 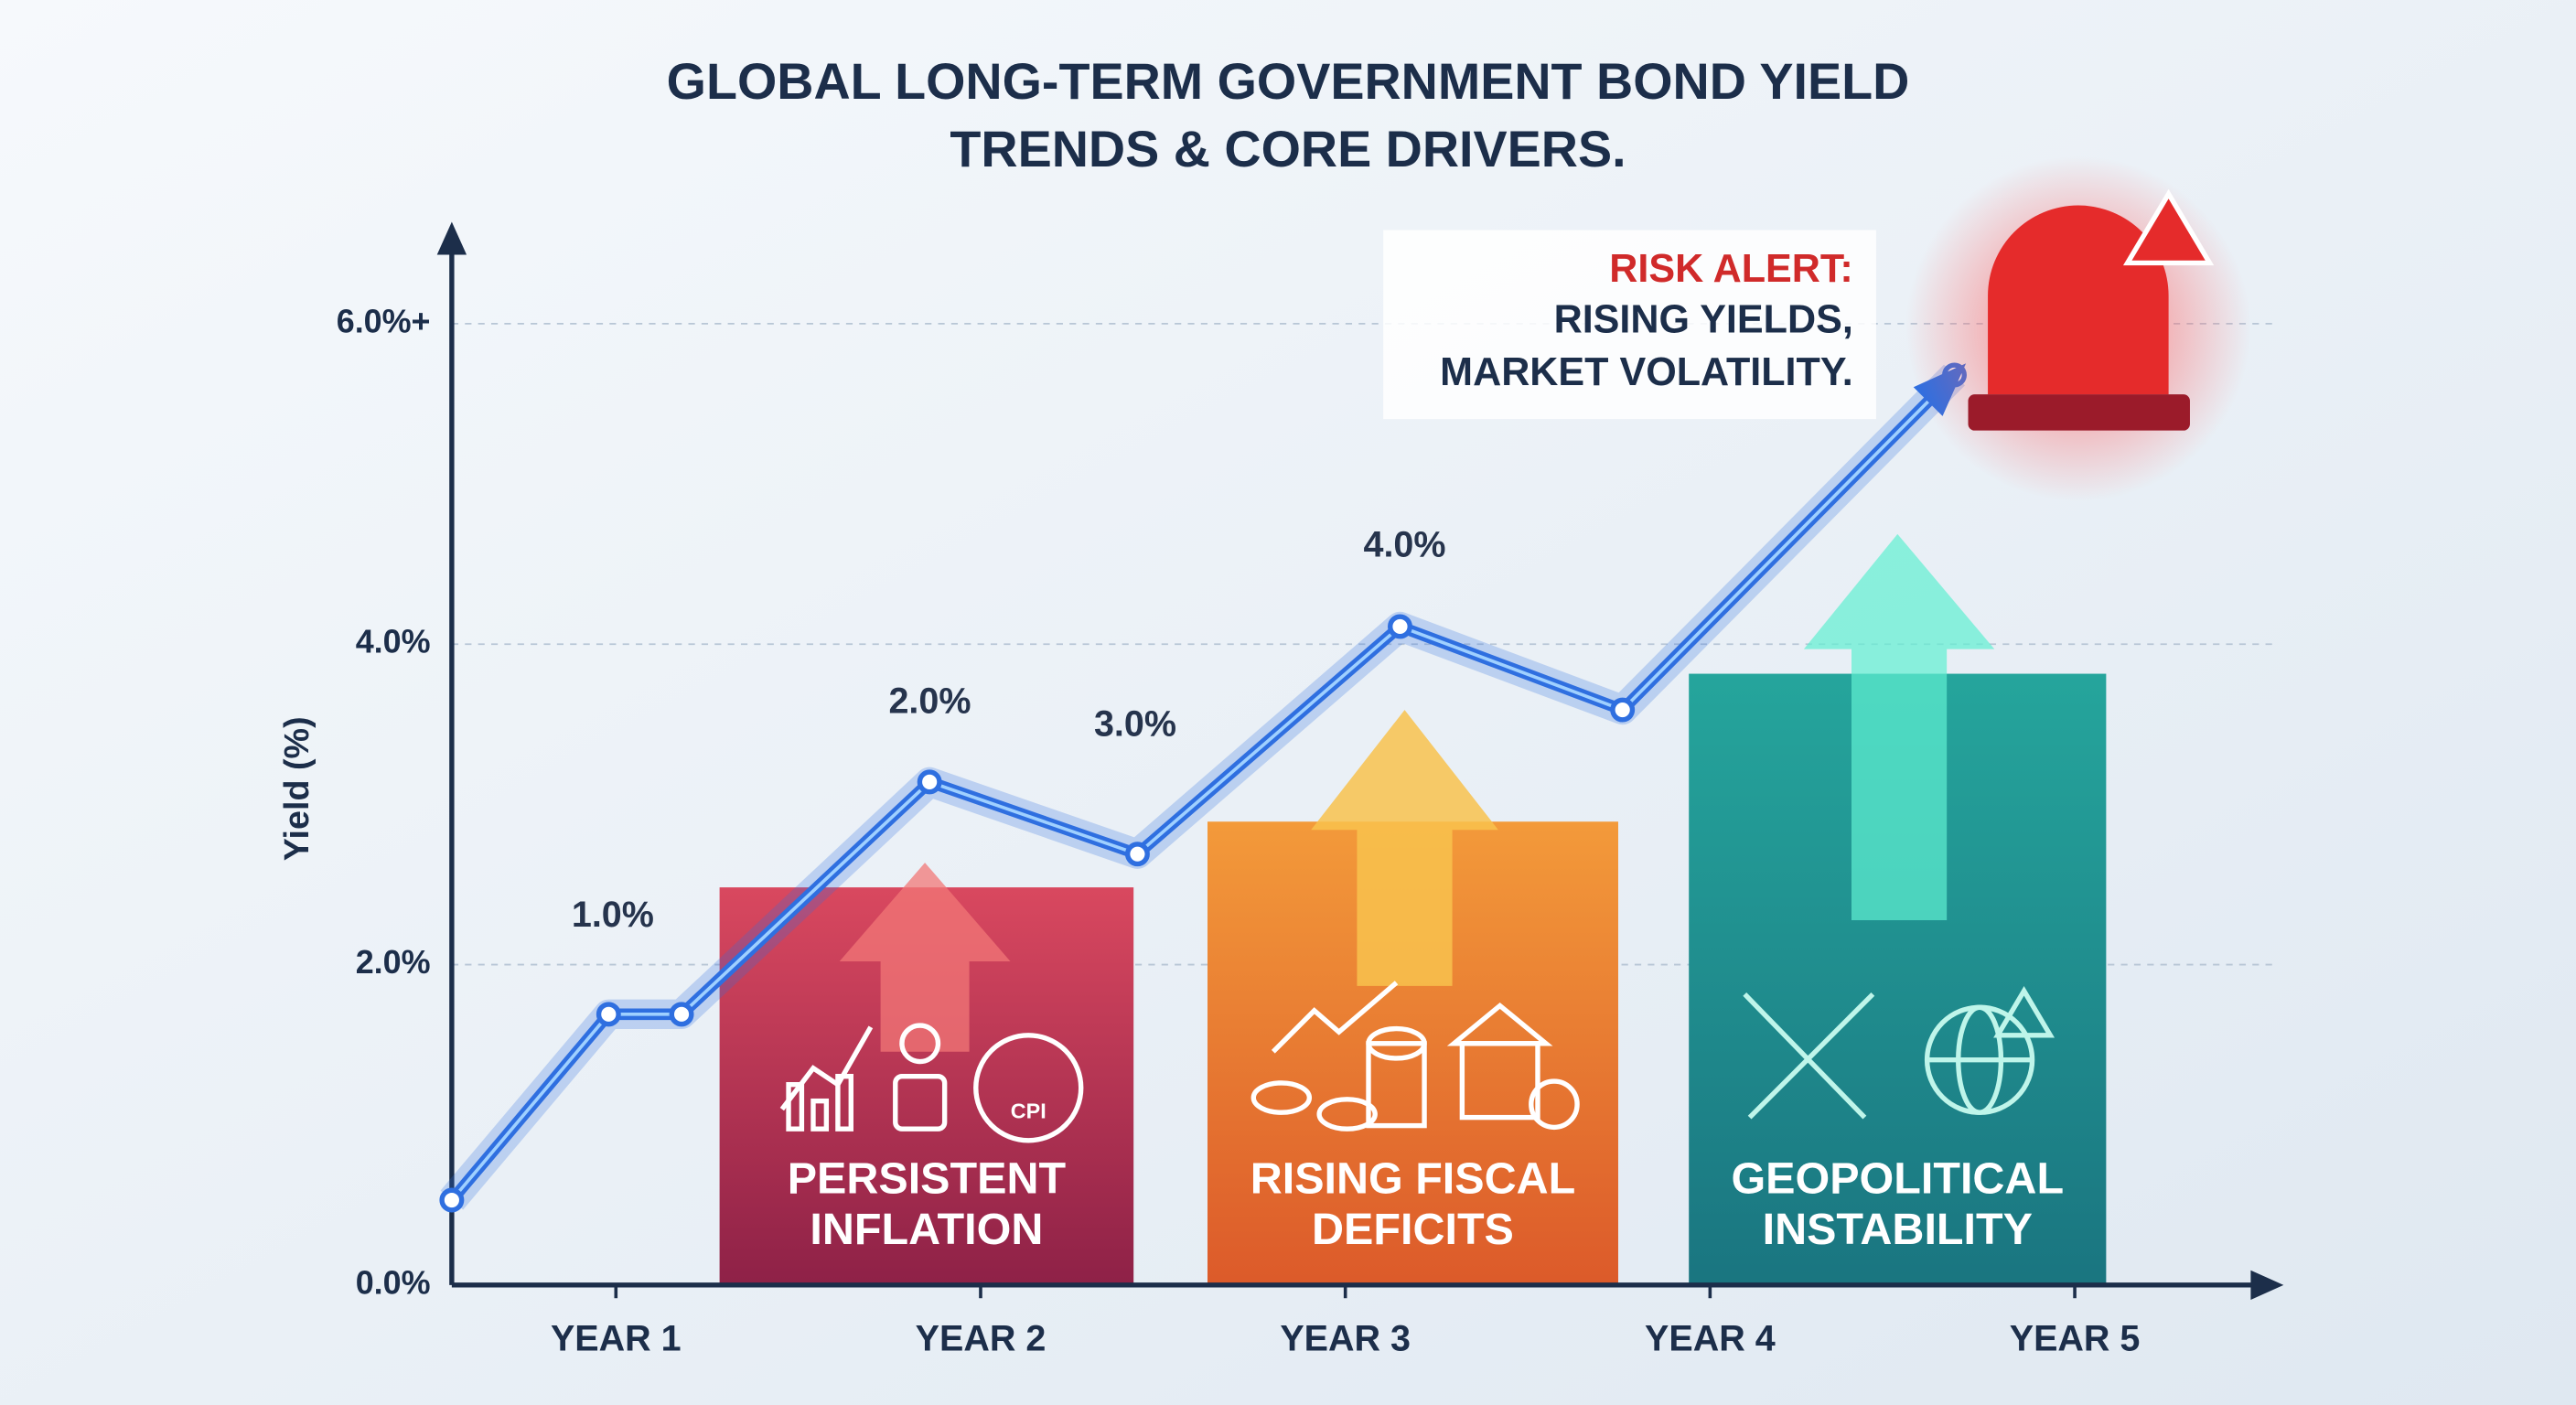 What do you see at coordinates (1345, 1338) in the screenshot?
I see `x-tick-label: YEAR 3` at bounding box center [1345, 1338].